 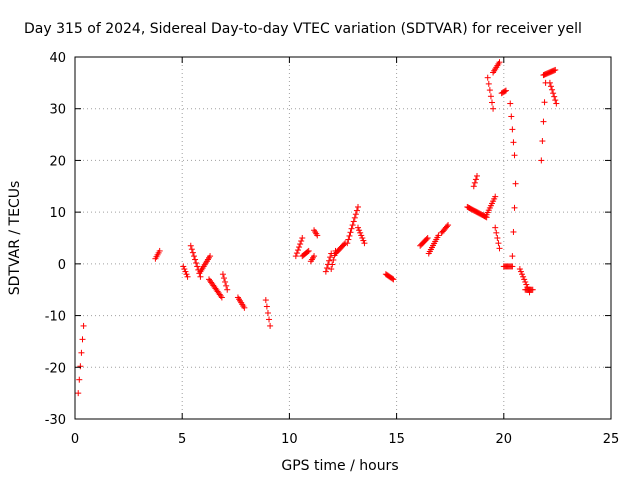 What do you see at coordinates (57, 161) in the screenshot?
I see `y-tick-label: 20` at bounding box center [57, 161].